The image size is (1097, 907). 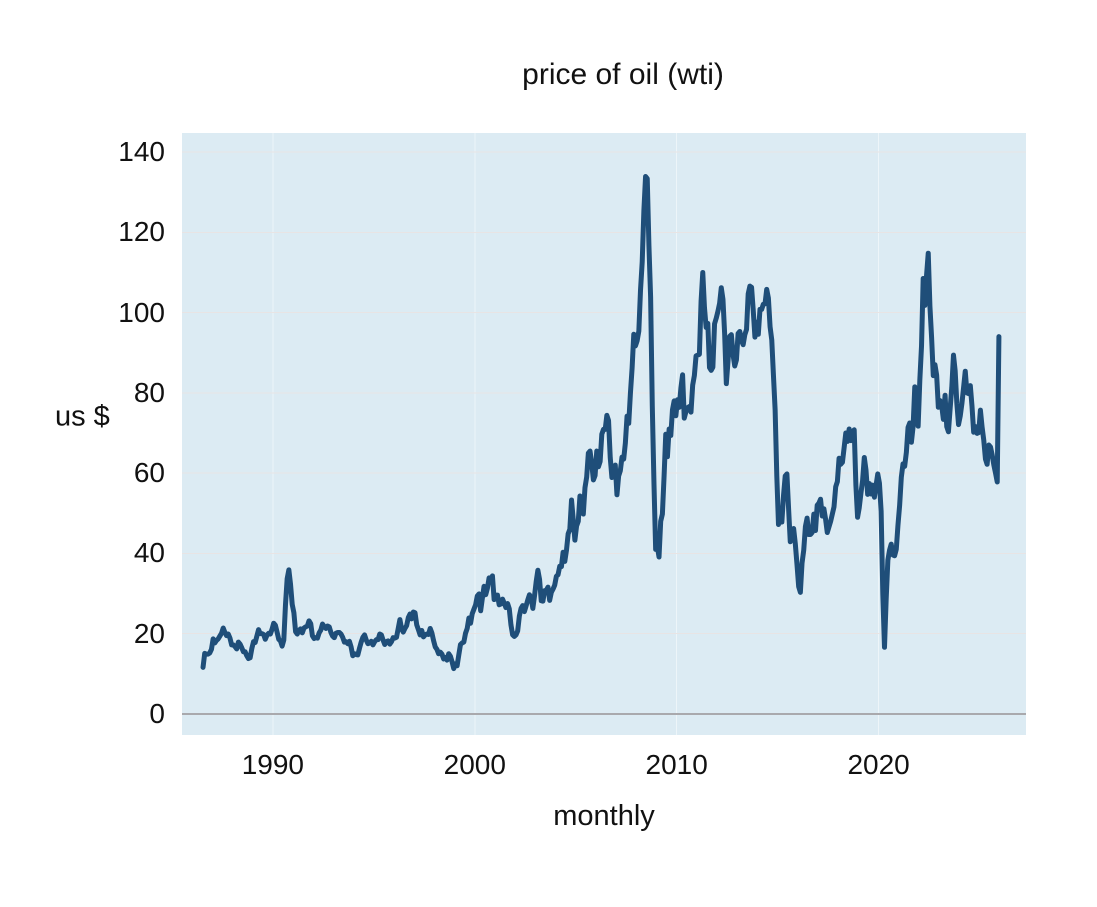 I want to click on y-tick-label: 0, so click(x=157, y=713).